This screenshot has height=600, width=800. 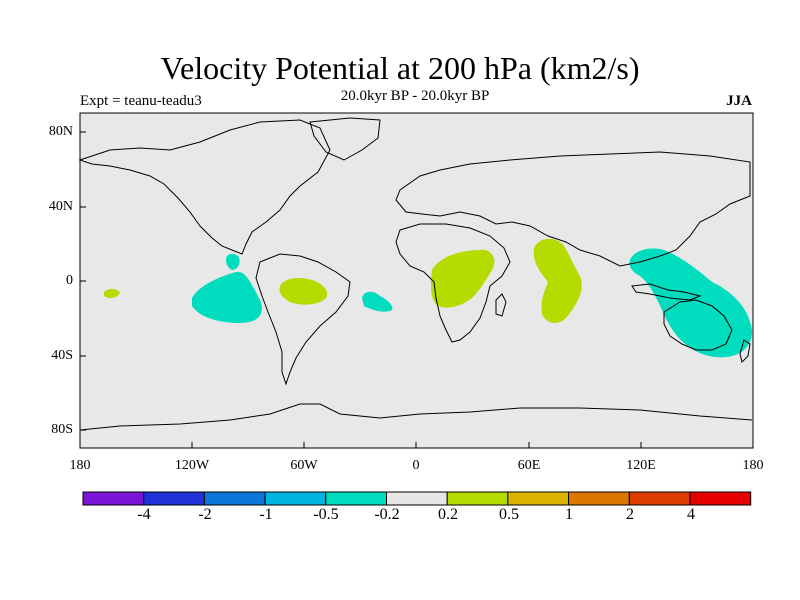 What do you see at coordinates (233, 261) in the screenshot?
I see `negative-region-central-america` at bounding box center [233, 261].